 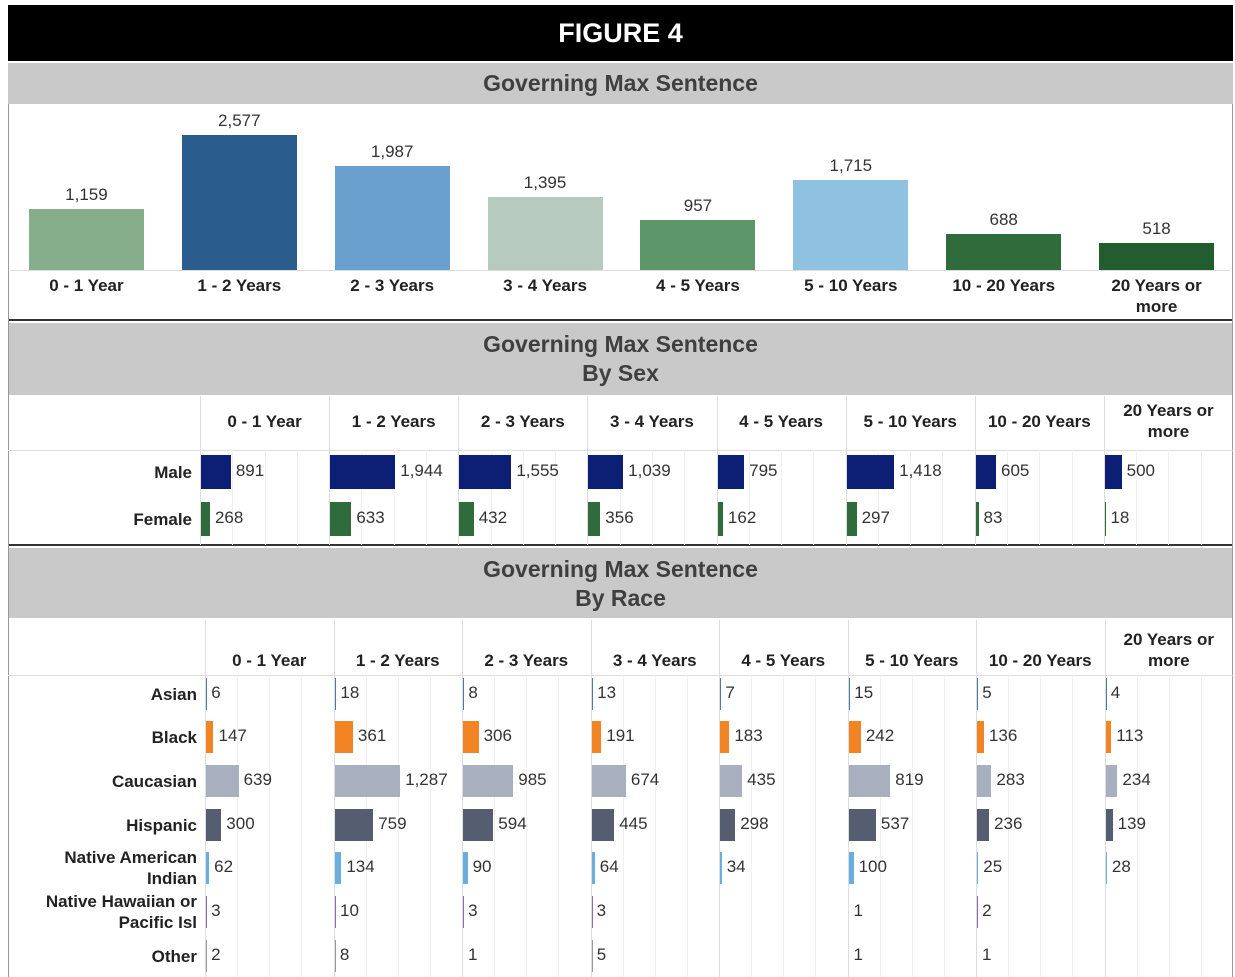 I want to click on value-label: 361, so click(x=372, y=735).